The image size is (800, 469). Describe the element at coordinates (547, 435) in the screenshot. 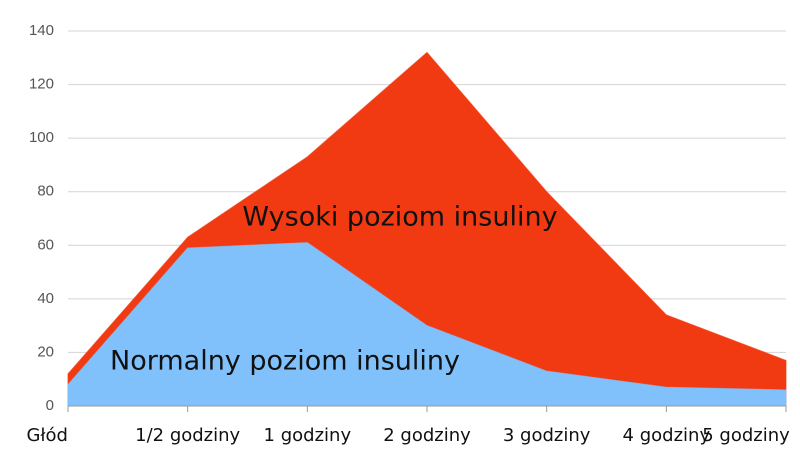

I see `x-tick-label: 3 godziny` at that location.